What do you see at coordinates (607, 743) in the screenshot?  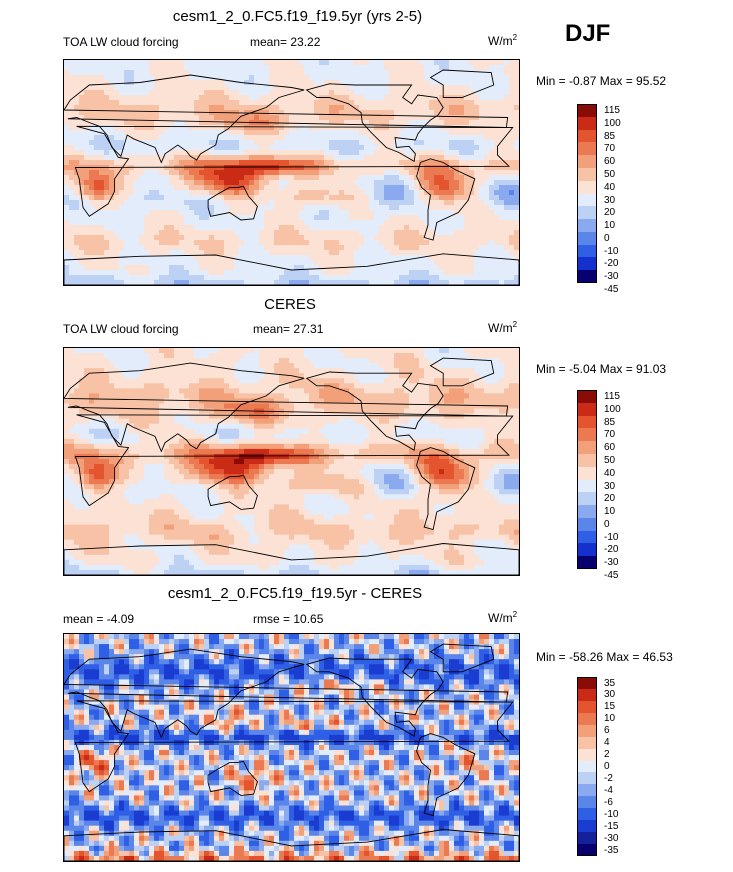 I see `colorbar-tick-label: 4` at bounding box center [607, 743].